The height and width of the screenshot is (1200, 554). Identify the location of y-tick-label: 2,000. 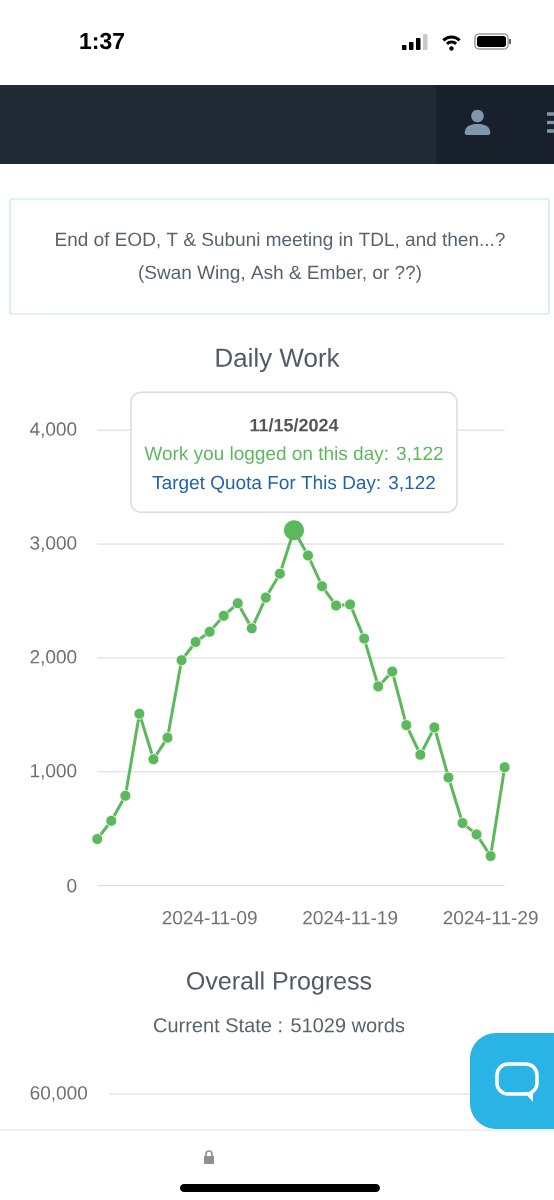
(53, 658).